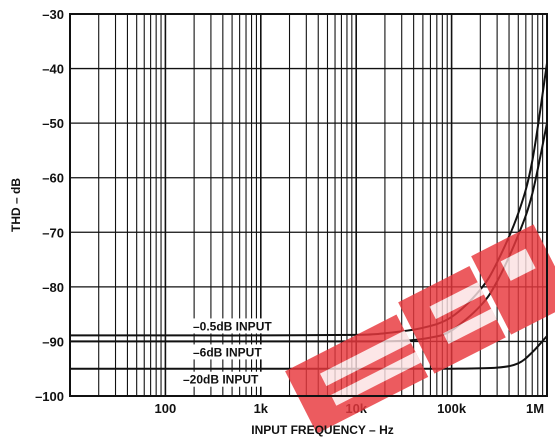 Image resolution: width=555 pixels, height=439 pixels. What do you see at coordinates (535, 408) in the screenshot?
I see `x-tick-label: 1M` at bounding box center [535, 408].